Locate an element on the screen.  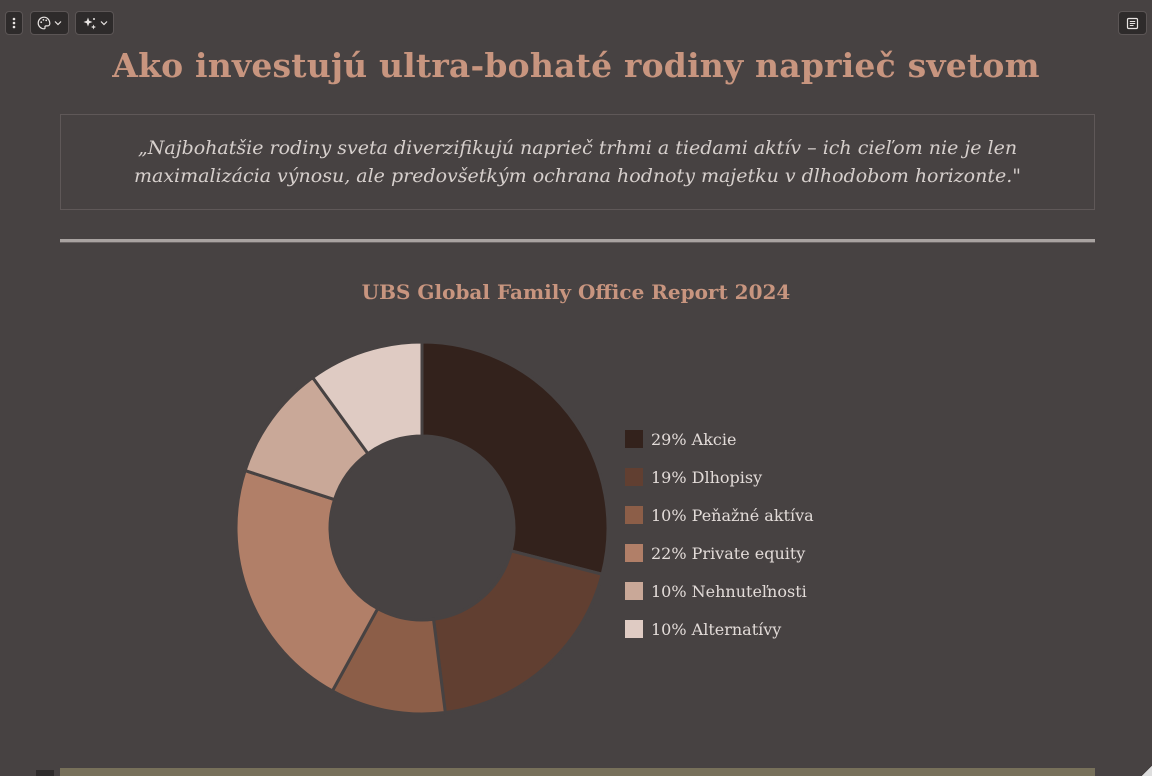
chart-title: UBS Global Family Office Report 2024 is located at coordinates (576, 292).